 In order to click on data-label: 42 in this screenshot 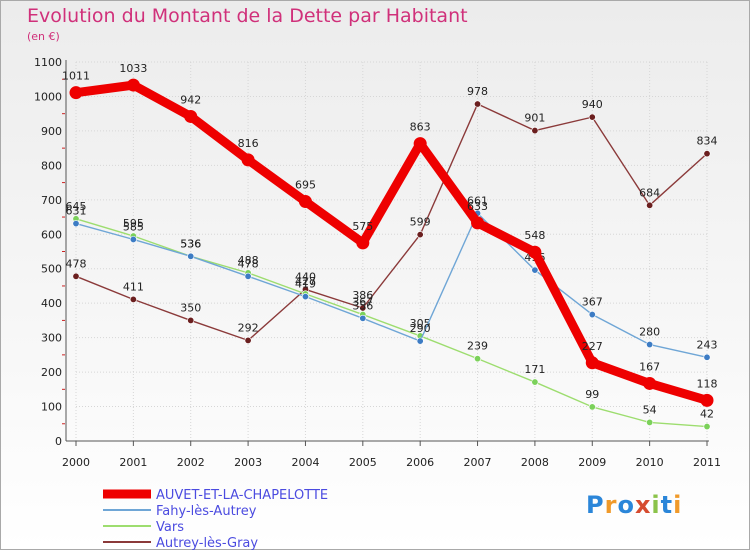, I will do `click(707, 414)`.